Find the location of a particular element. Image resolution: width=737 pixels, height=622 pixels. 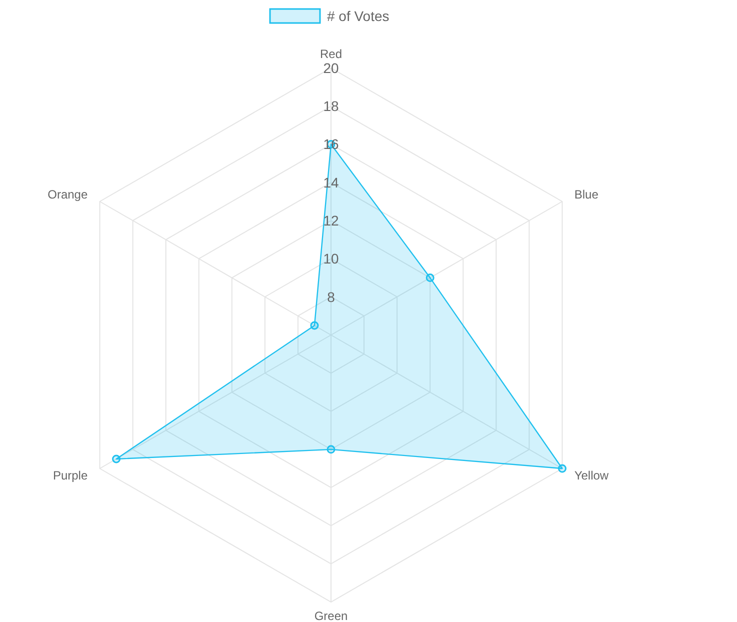

spoke-label: Yellow is located at coordinates (591, 475).